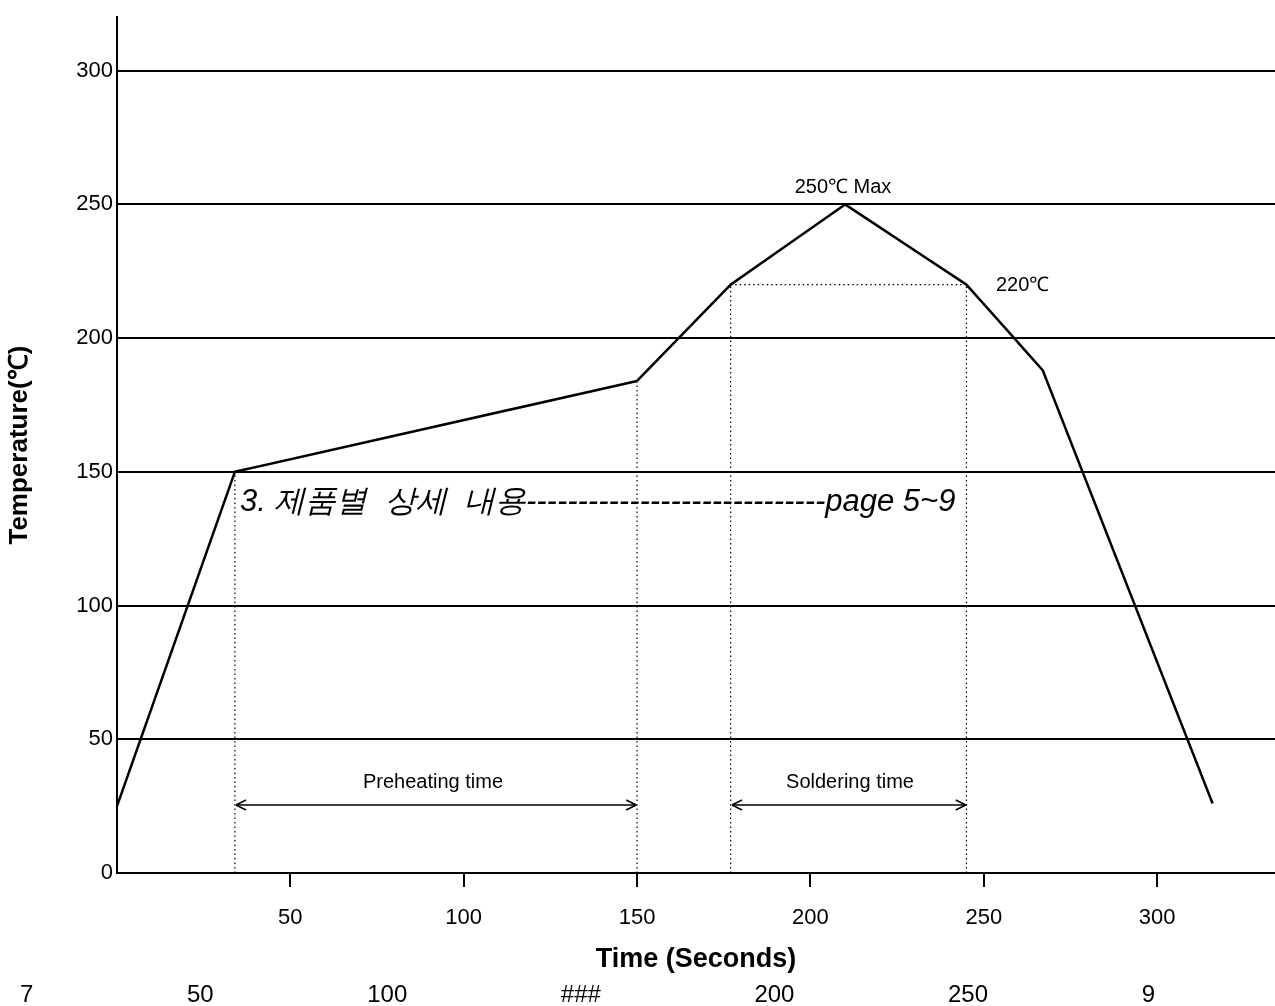 The height and width of the screenshot is (1006, 1275). What do you see at coordinates (984, 917) in the screenshot?
I see `x-tick-label: 250` at bounding box center [984, 917].